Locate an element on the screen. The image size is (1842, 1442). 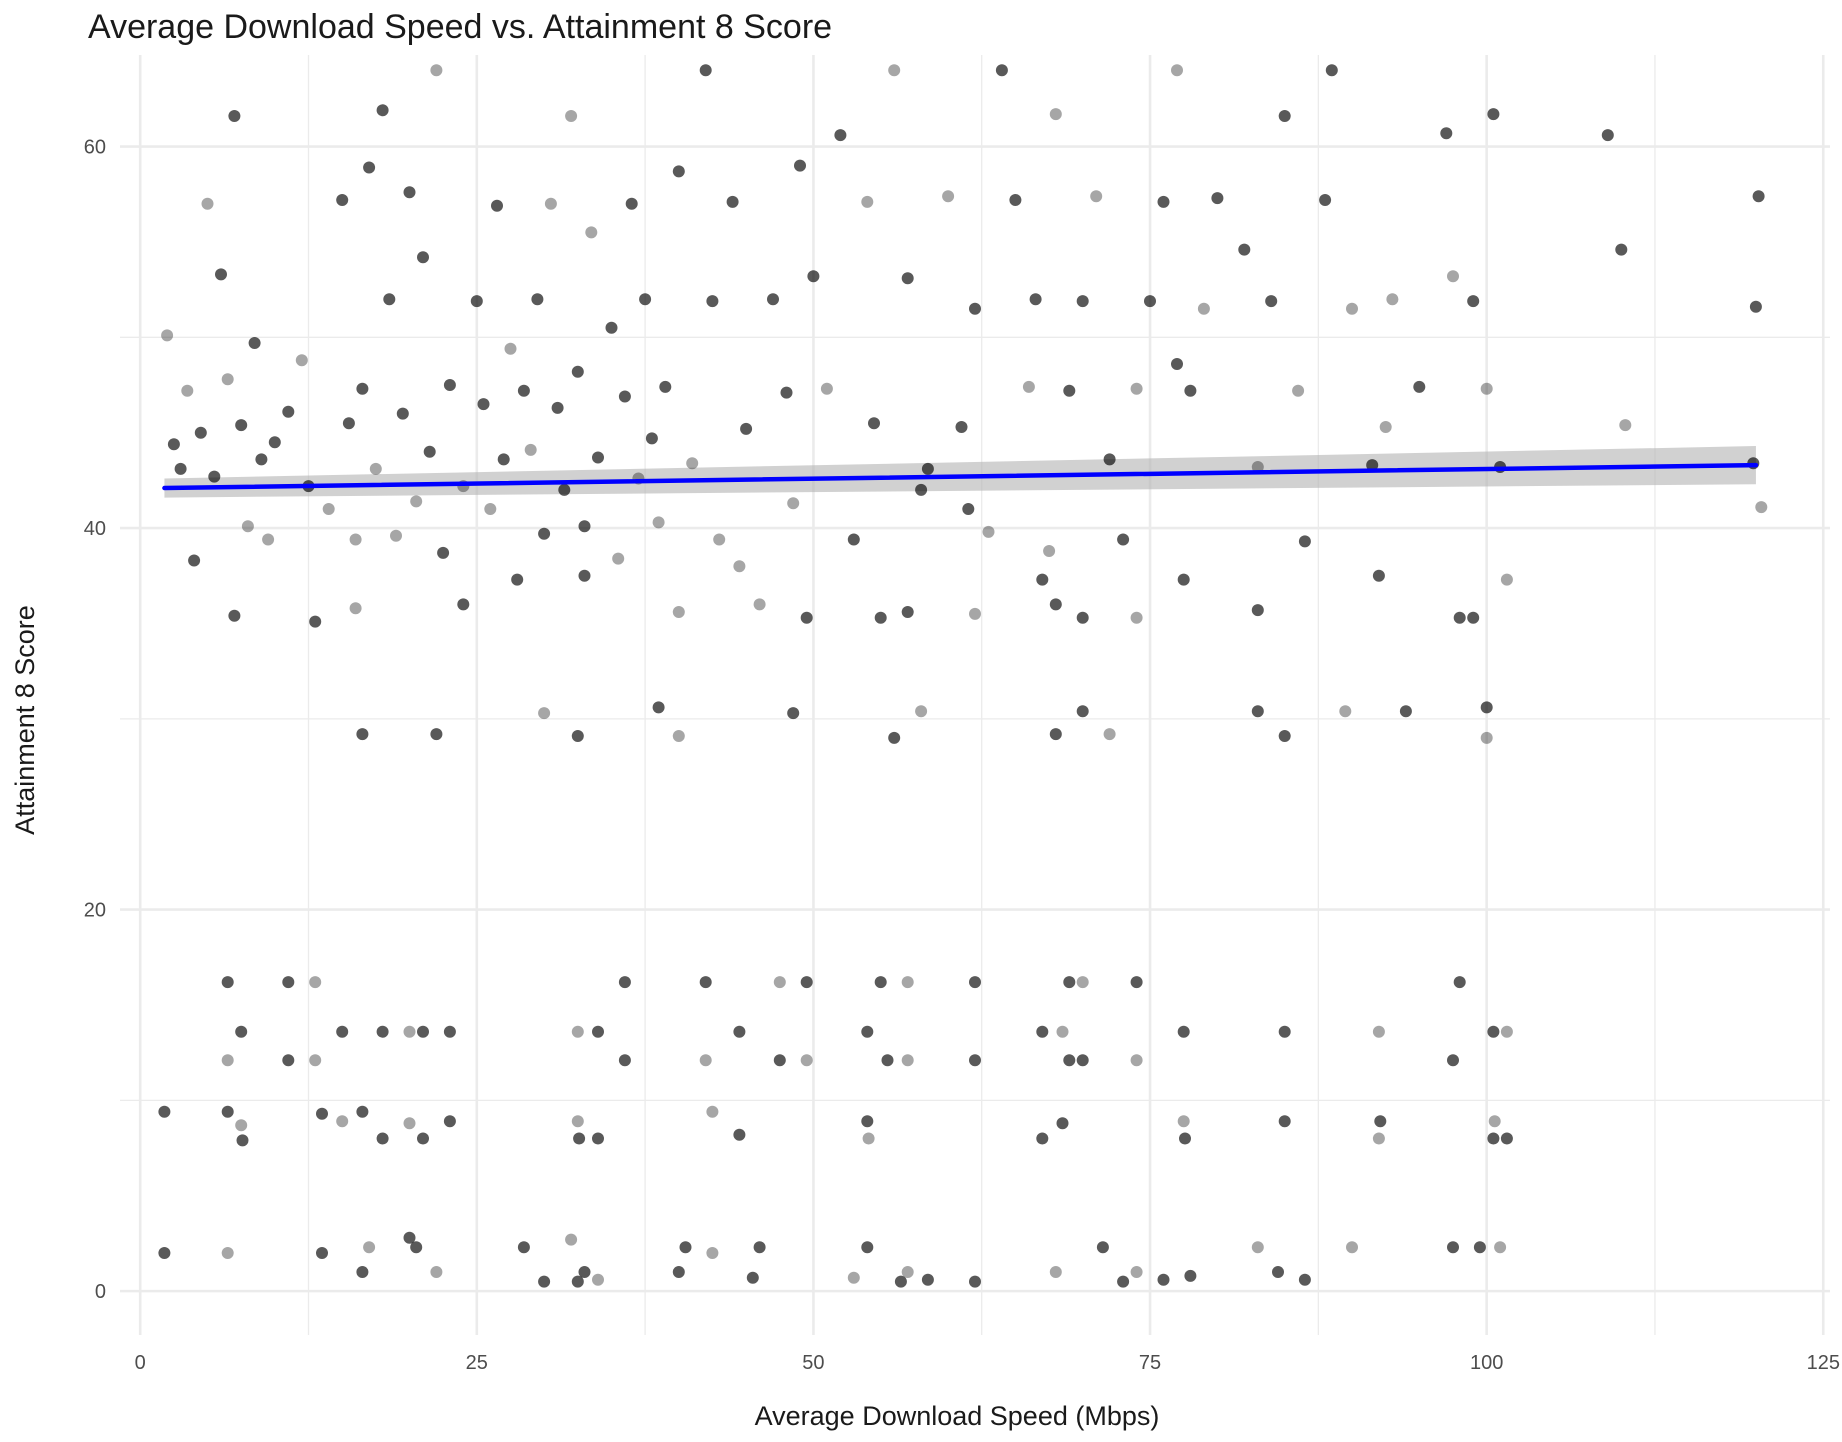
x-tick-label: 125 is located at coordinates (1823, 1363).